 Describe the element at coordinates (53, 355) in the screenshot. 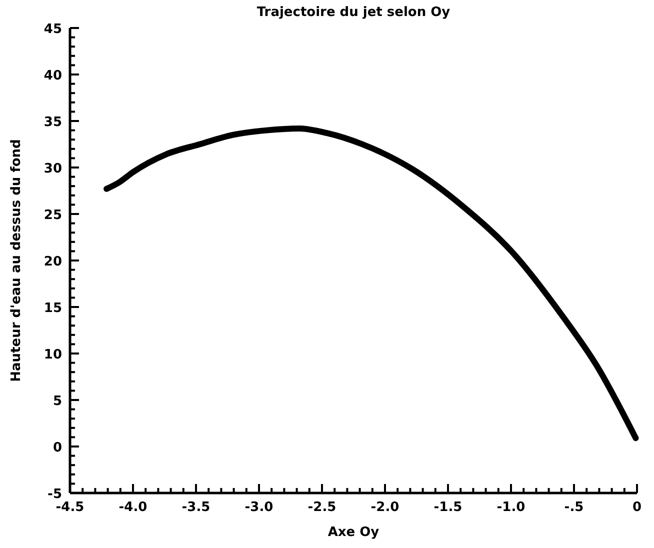

I see `y-tick-label: 10` at that location.